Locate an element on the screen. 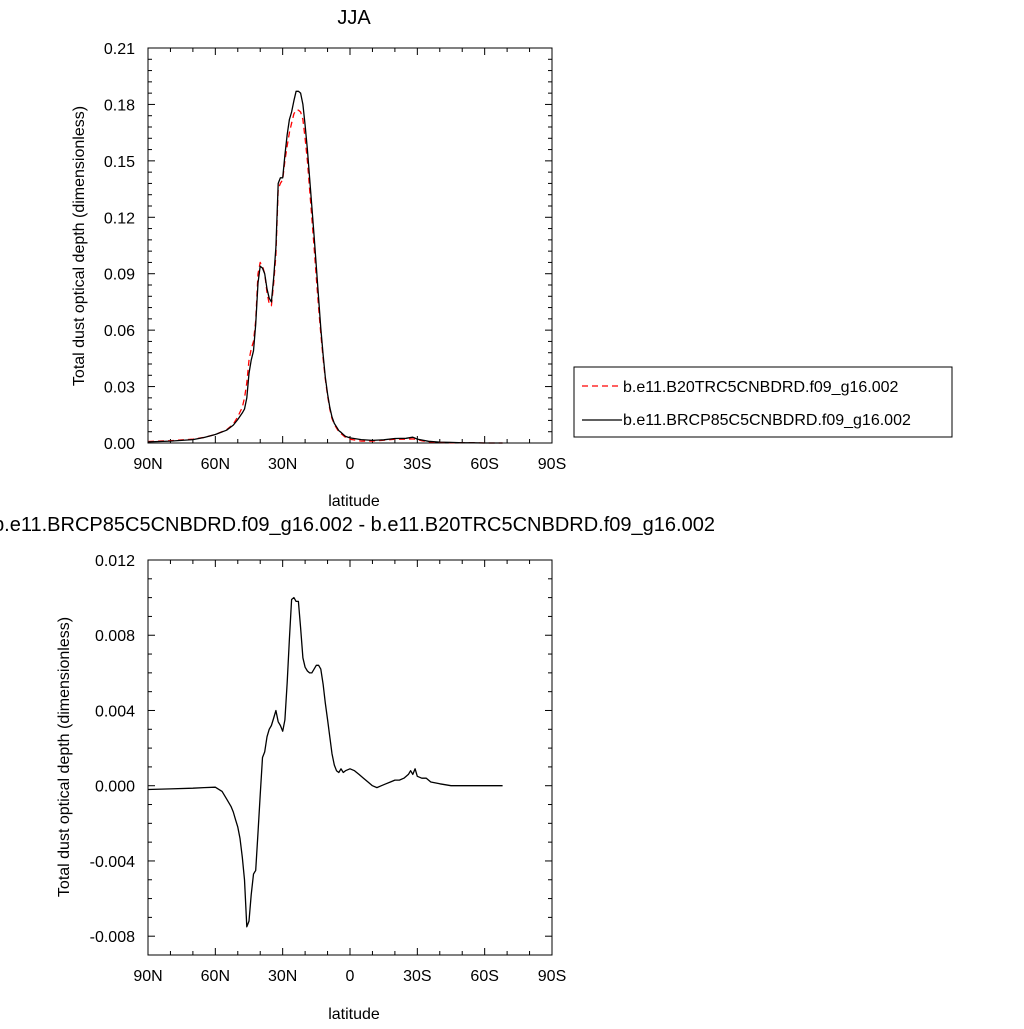  bottom-chart-y-axis-label: Total dust optical depth (dimensionless) is located at coordinates (64, 757).